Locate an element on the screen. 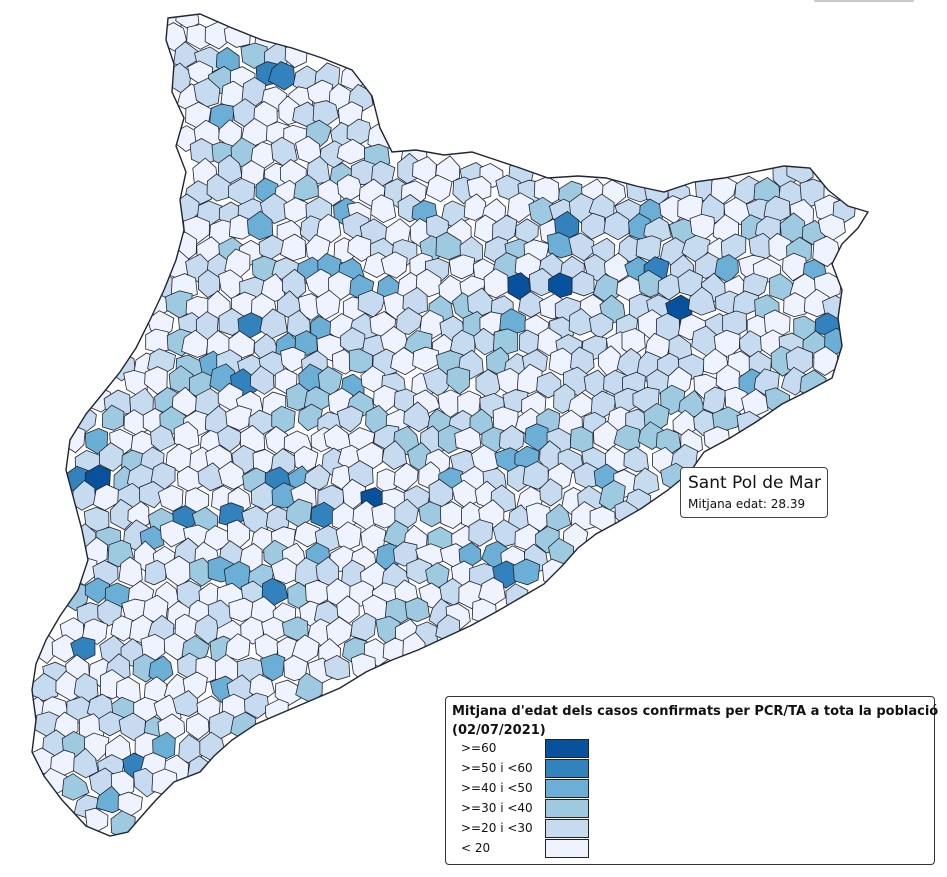  legend-swatch is located at coordinates (567, 748).